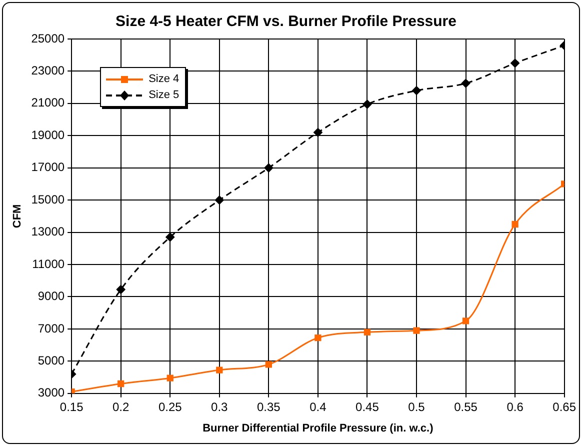  I want to click on legend-label: Size 5, so click(164, 95).